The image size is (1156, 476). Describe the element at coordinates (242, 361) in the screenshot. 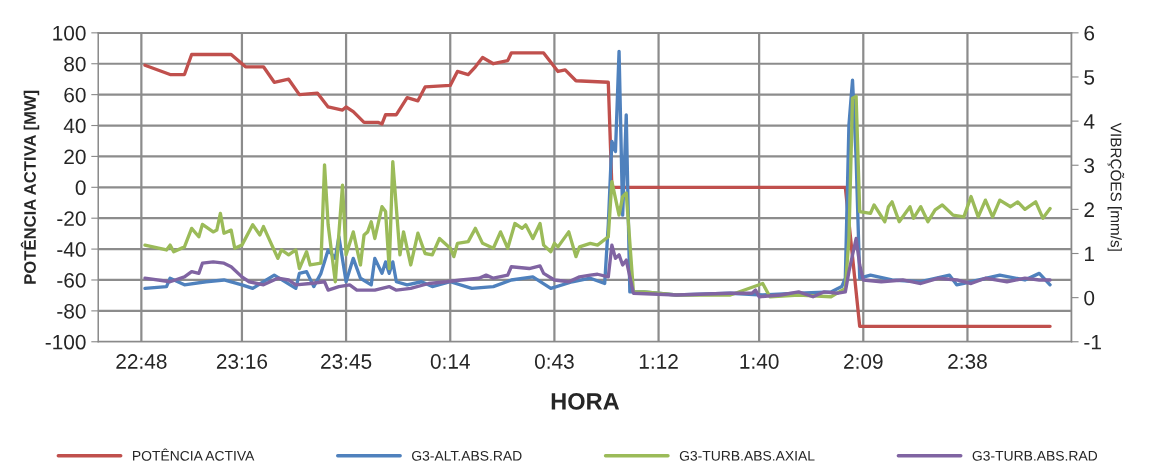

I see `x-tick-label: 23:16` at that location.